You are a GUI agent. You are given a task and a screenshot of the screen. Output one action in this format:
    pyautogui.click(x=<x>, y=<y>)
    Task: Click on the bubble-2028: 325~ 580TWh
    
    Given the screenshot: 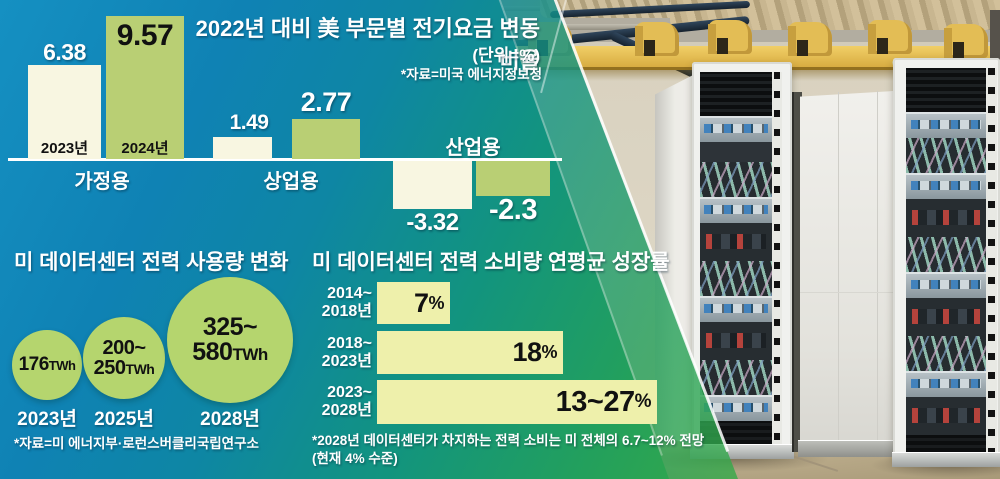 What is the action you would take?
    pyautogui.click(x=230, y=340)
    